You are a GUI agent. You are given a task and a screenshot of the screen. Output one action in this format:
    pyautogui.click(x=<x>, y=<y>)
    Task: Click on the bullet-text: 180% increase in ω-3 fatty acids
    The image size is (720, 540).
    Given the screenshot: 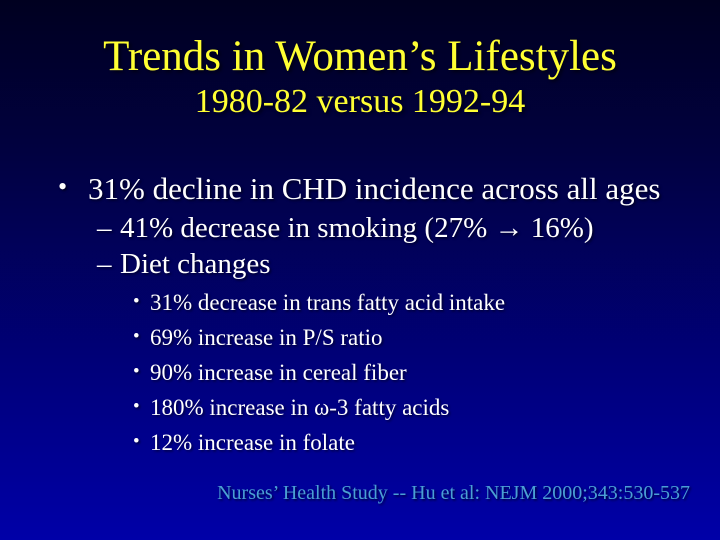 What is the action you would take?
    pyautogui.click(x=300, y=407)
    